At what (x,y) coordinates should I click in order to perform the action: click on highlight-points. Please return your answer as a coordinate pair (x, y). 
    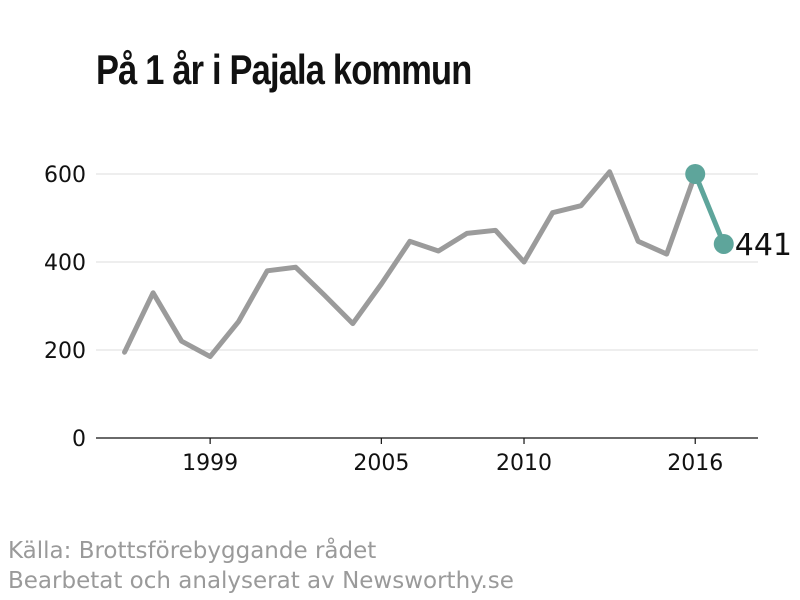
    Looking at the image, I should click on (709, 209).